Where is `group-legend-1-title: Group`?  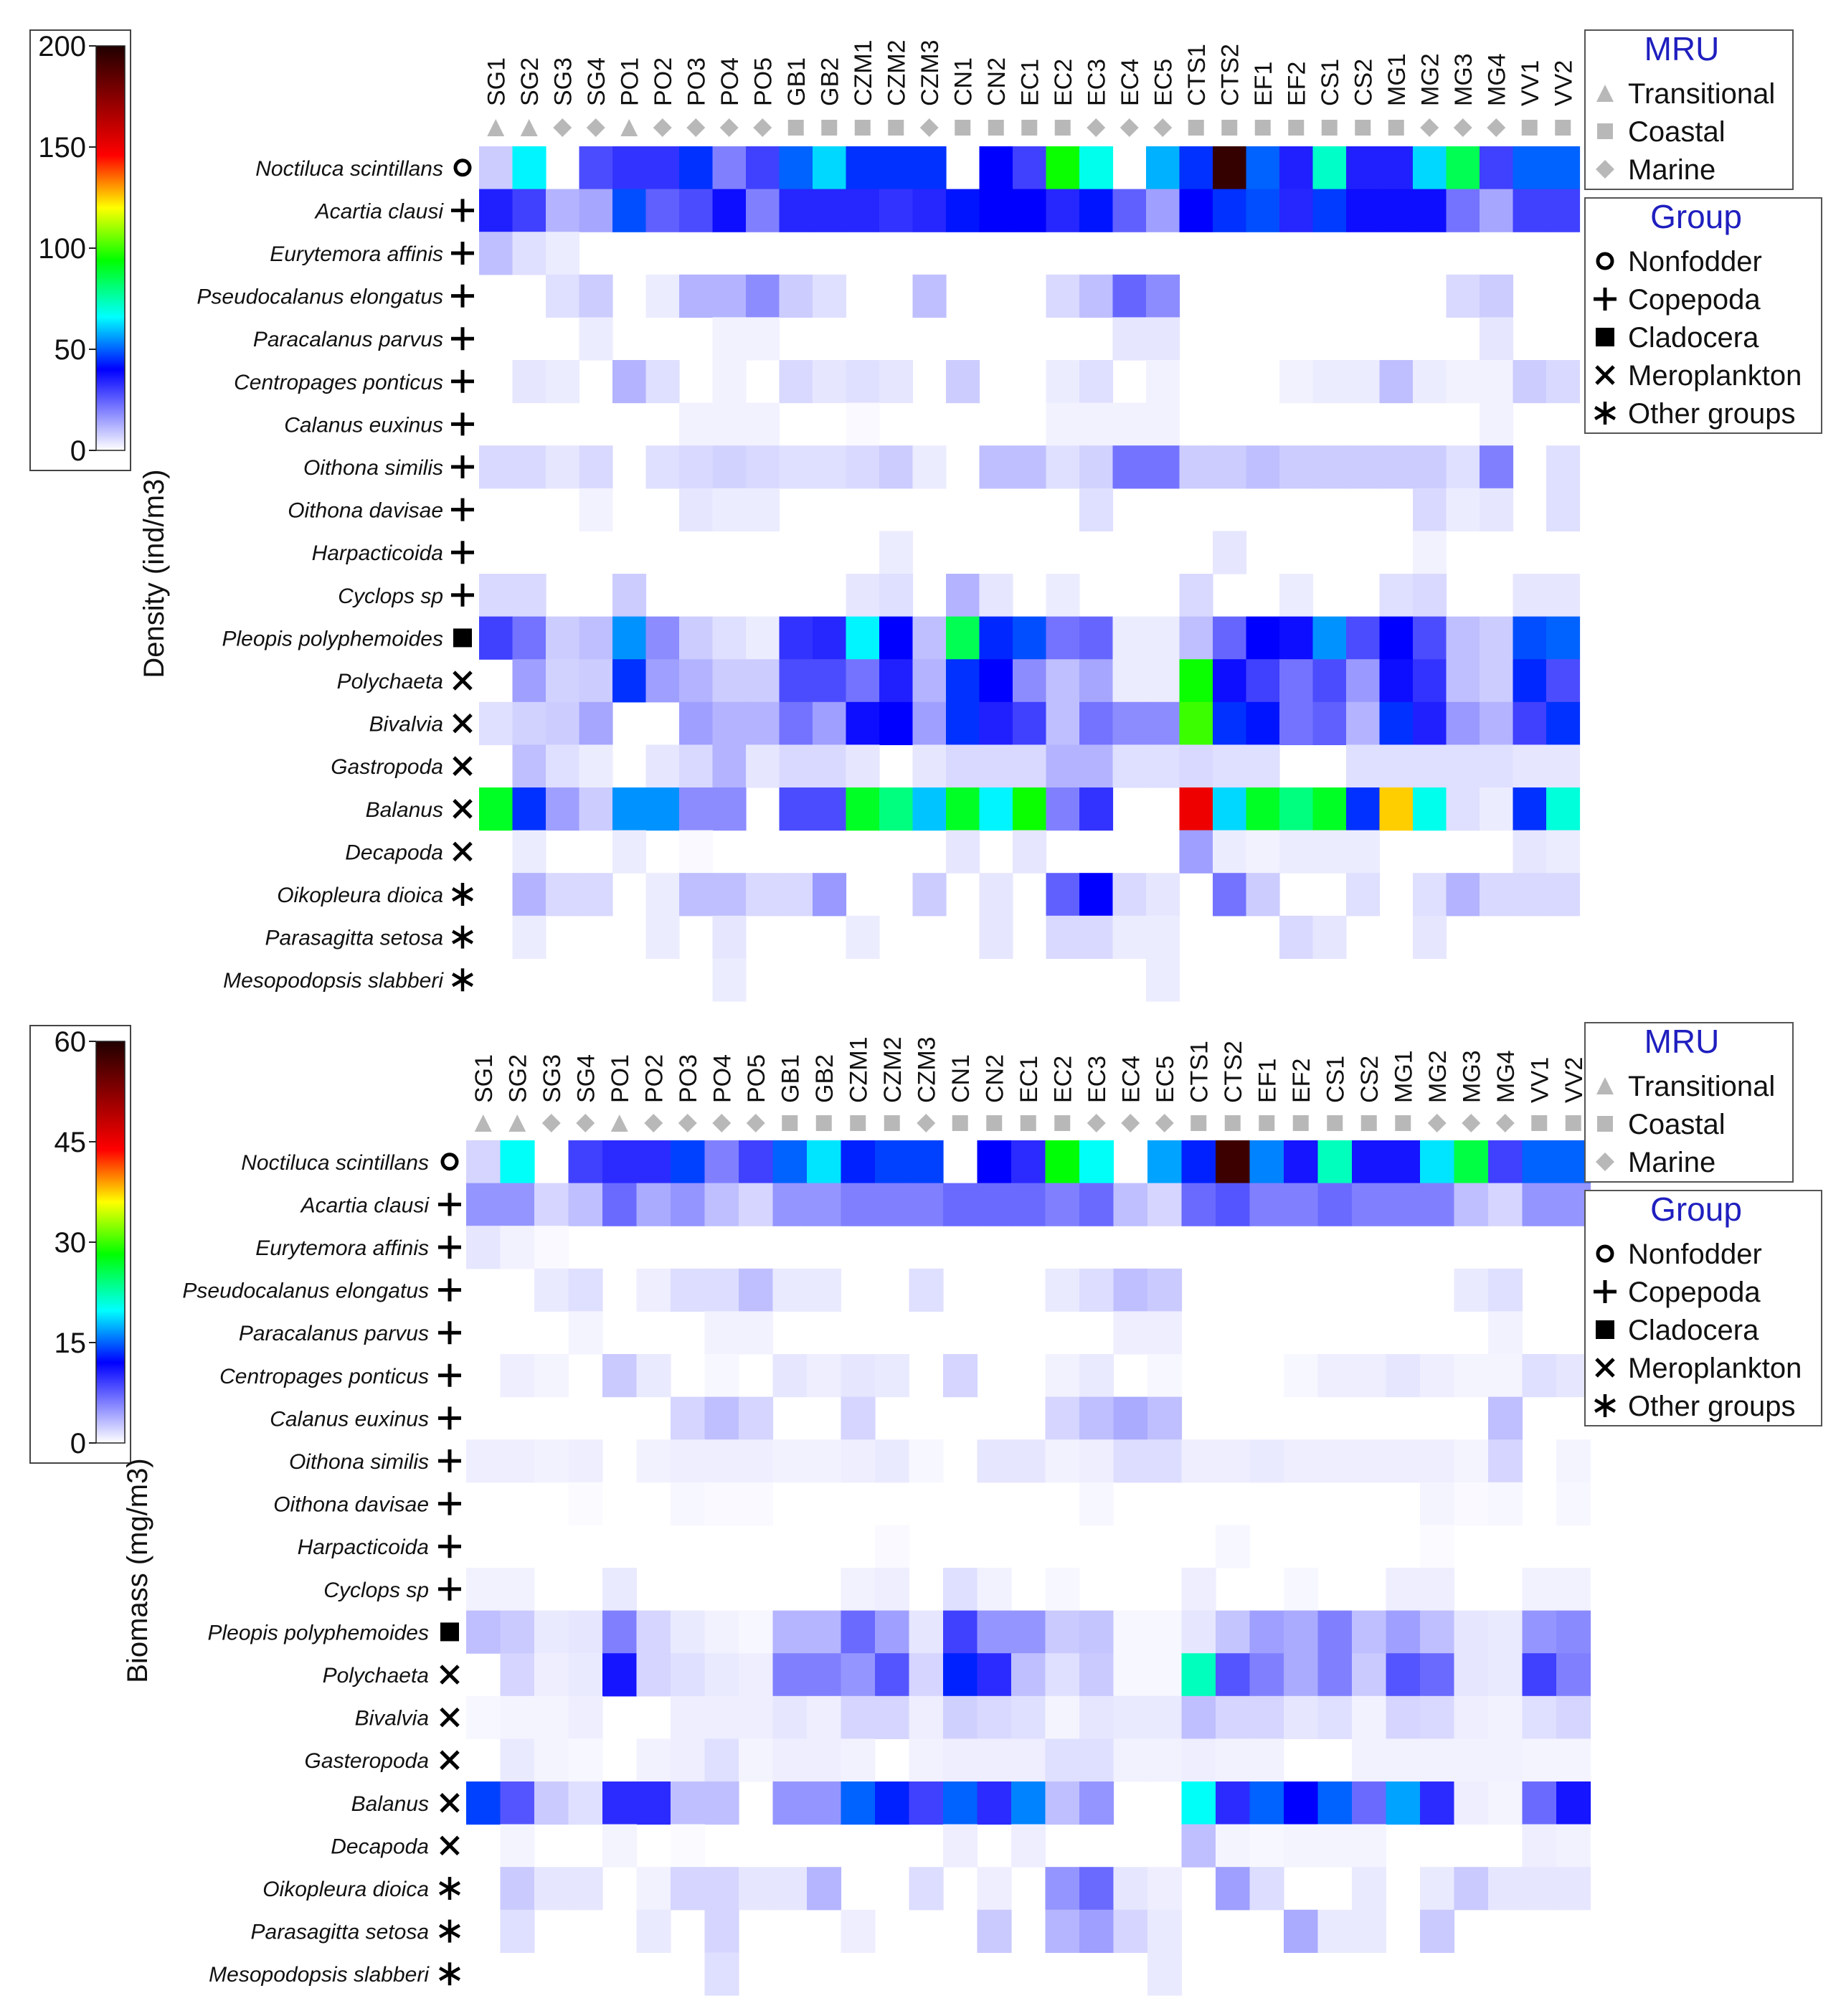 group-legend-1-title: Group is located at coordinates (1696, 216).